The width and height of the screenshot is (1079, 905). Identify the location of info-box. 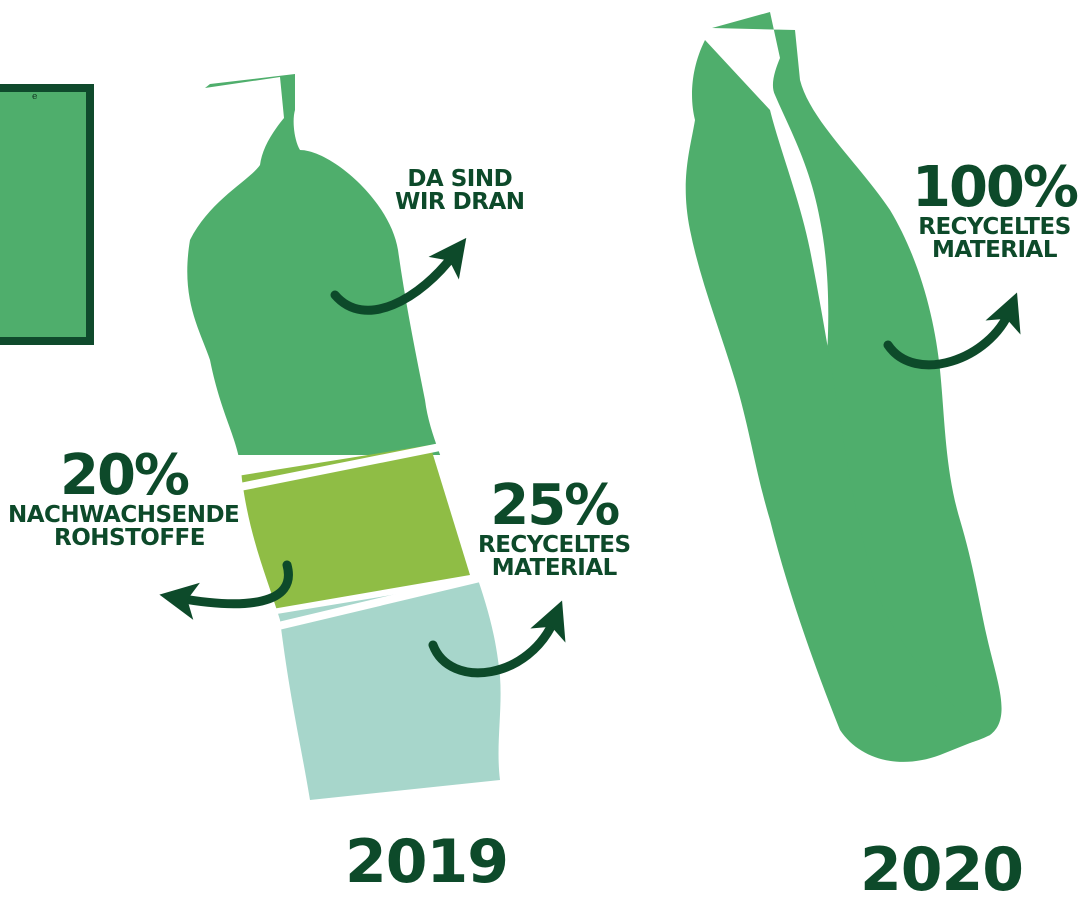
(47, 214).